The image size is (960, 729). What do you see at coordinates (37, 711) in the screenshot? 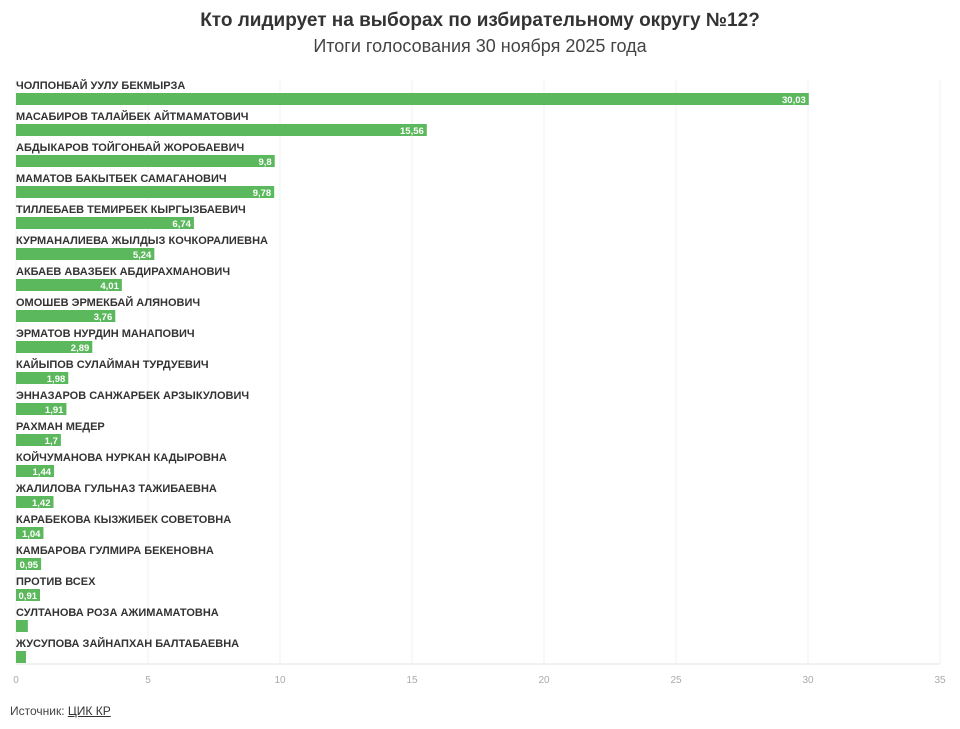
I see `source-label: Источник:` at bounding box center [37, 711].